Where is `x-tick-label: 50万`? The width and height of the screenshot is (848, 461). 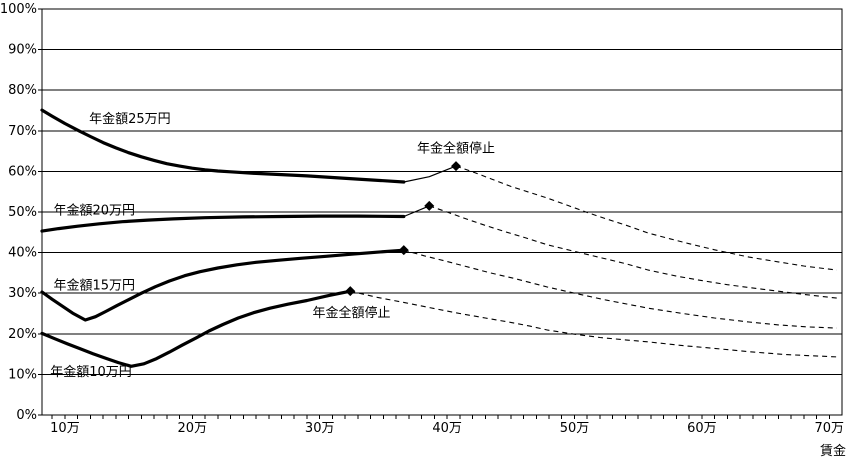 x-tick-label: 50万 is located at coordinates (575, 428).